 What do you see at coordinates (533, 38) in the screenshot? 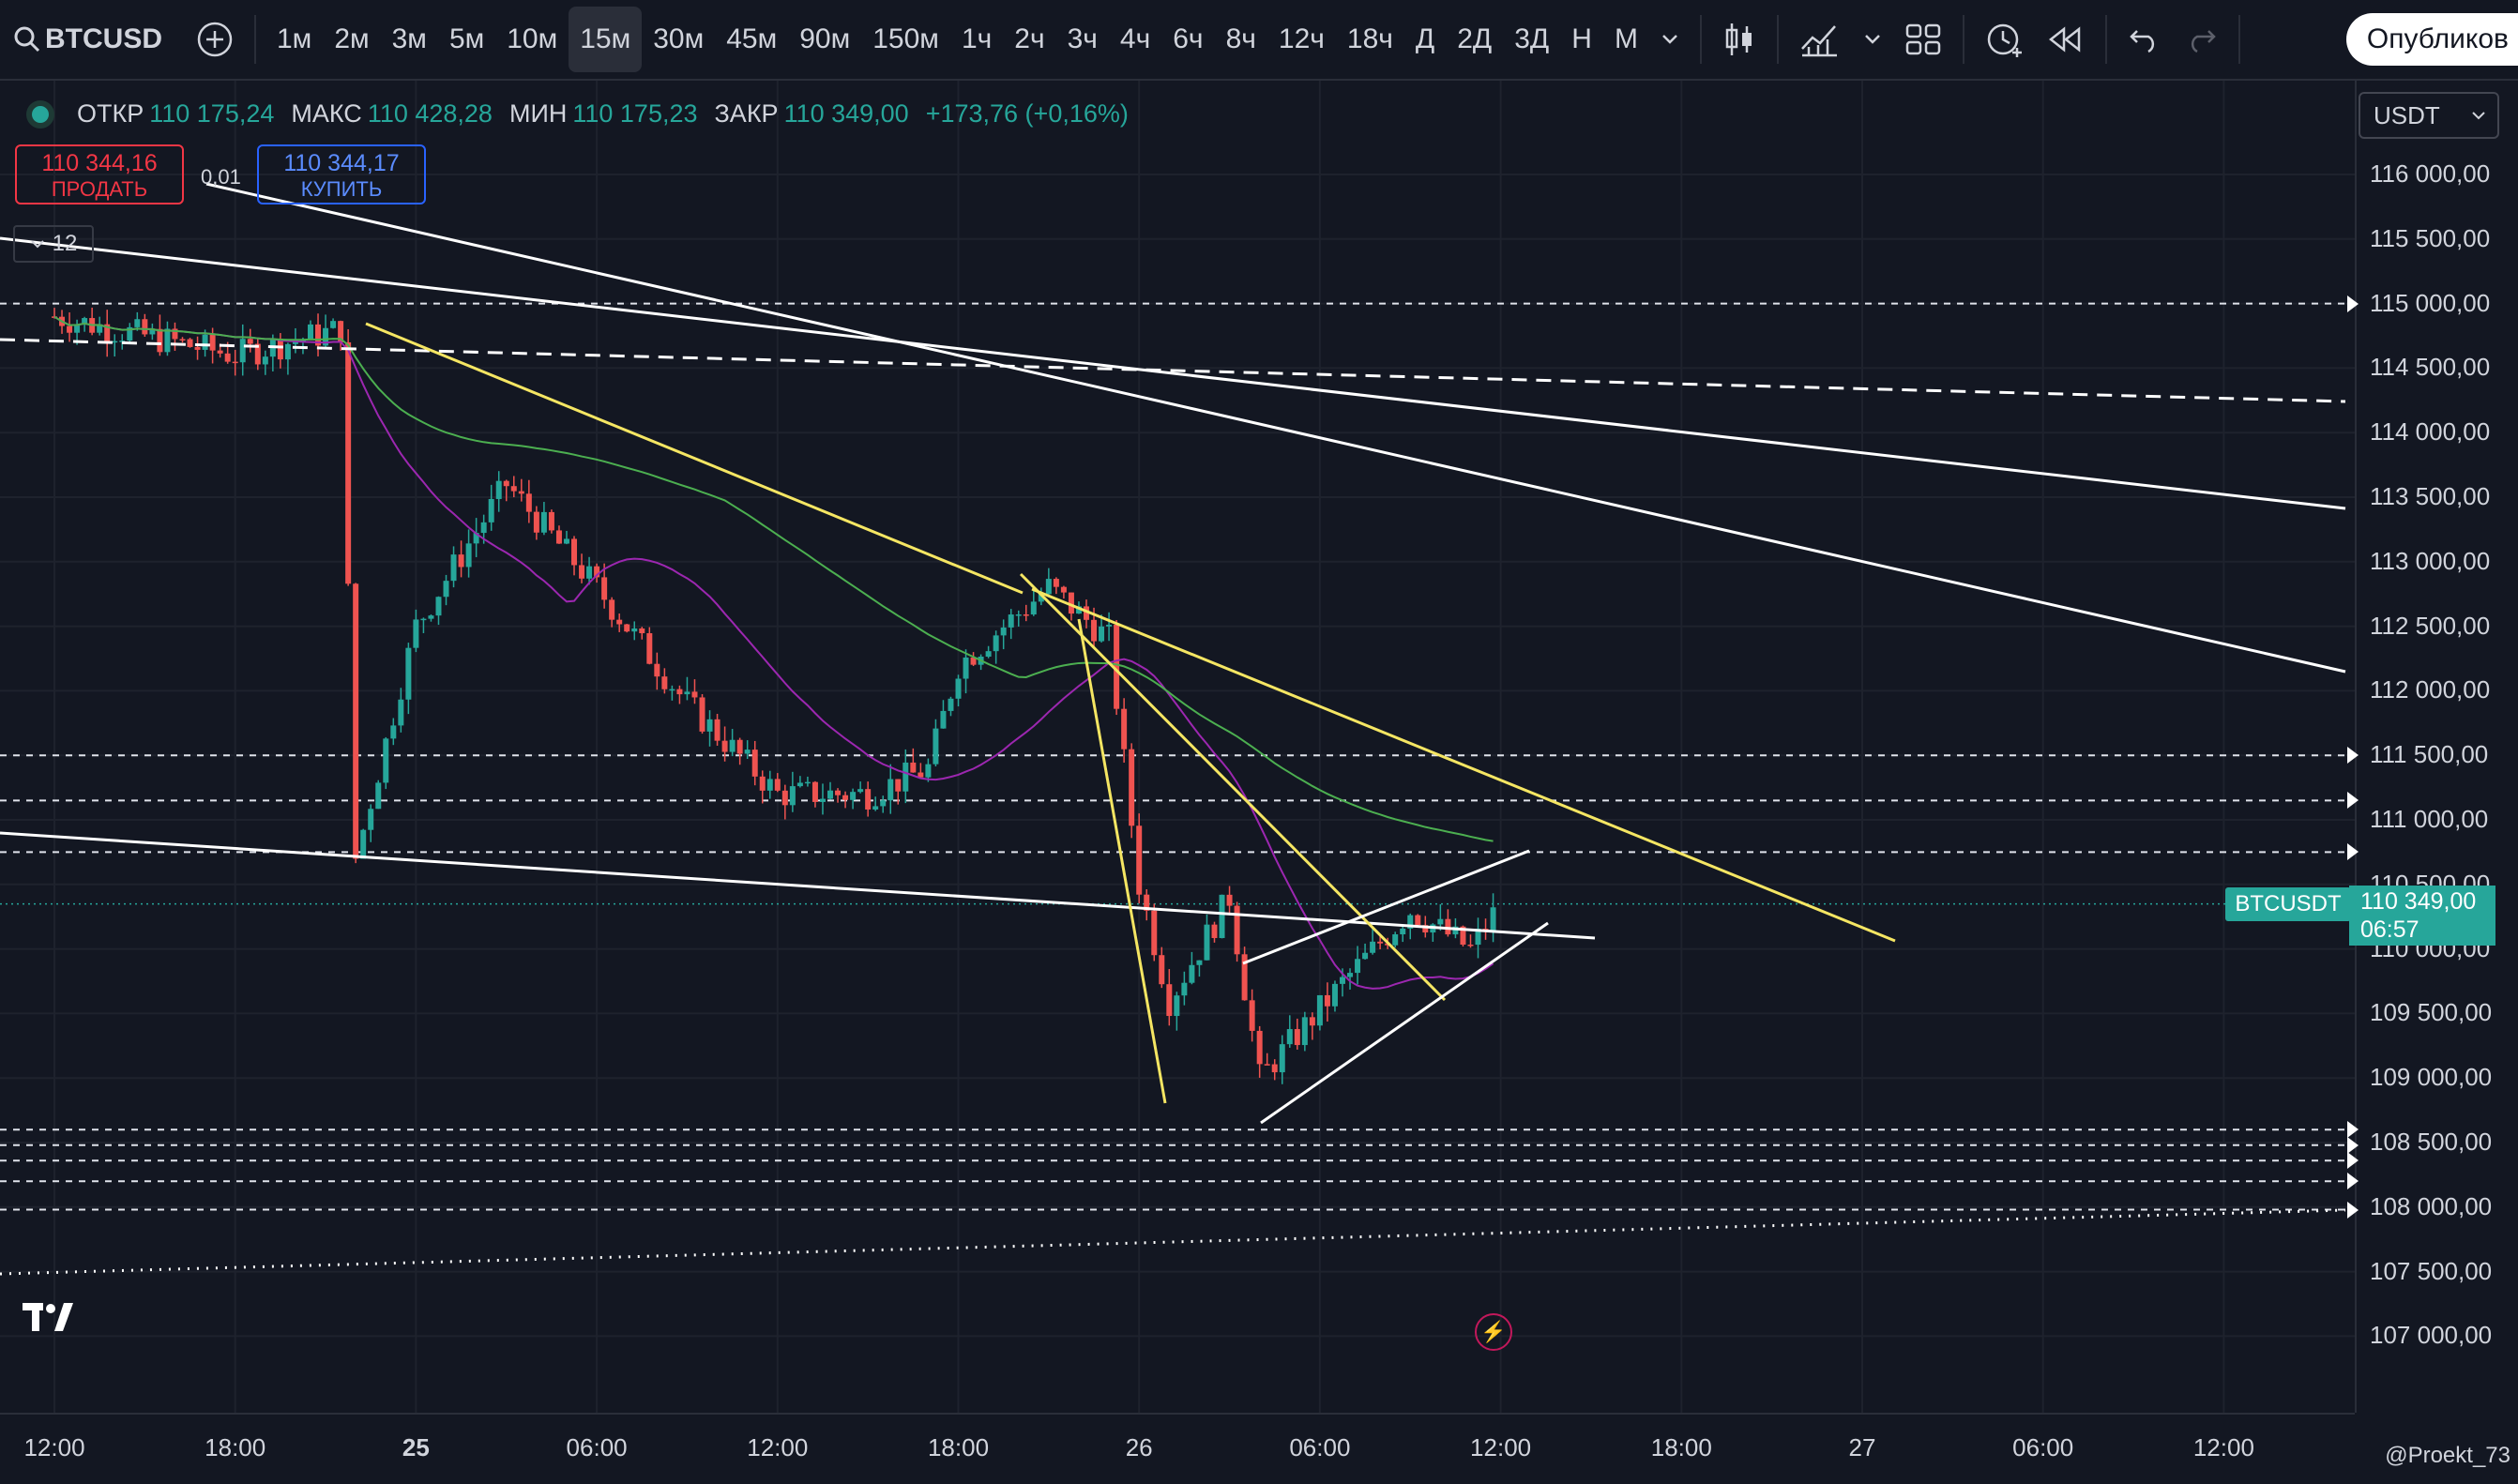
I see `interval-button: 10м` at bounding box center [533, 38].